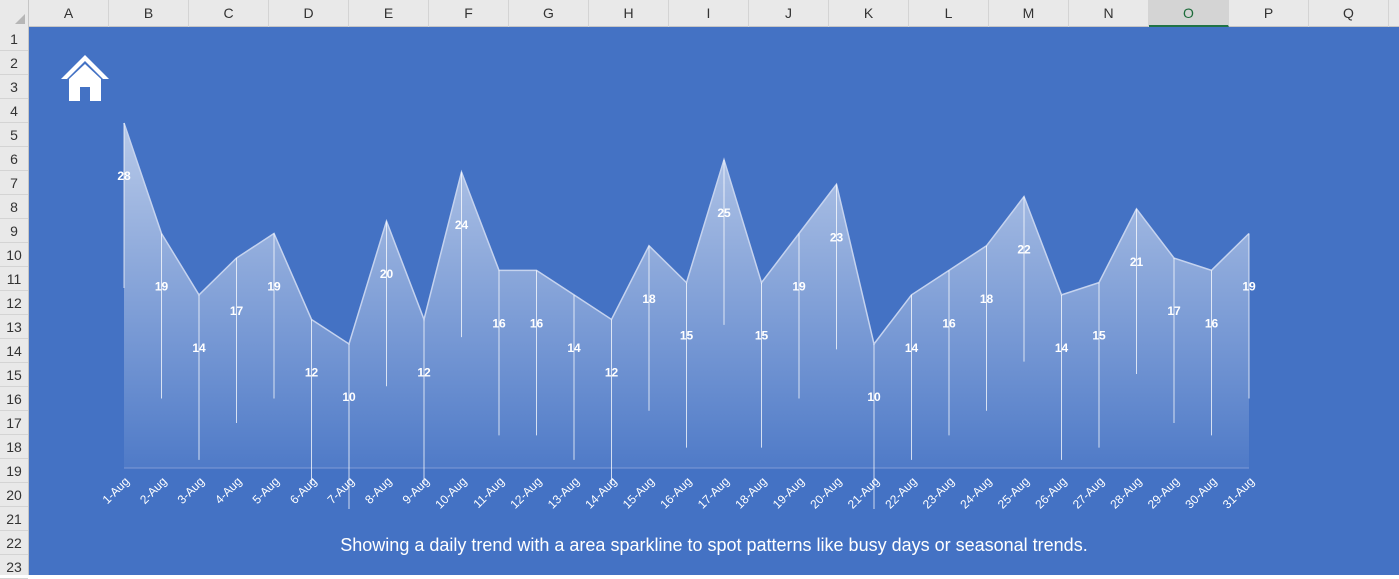 This screenshot has height=579, width=1399. I want to click on column-header-d: D, so click(309, 13).